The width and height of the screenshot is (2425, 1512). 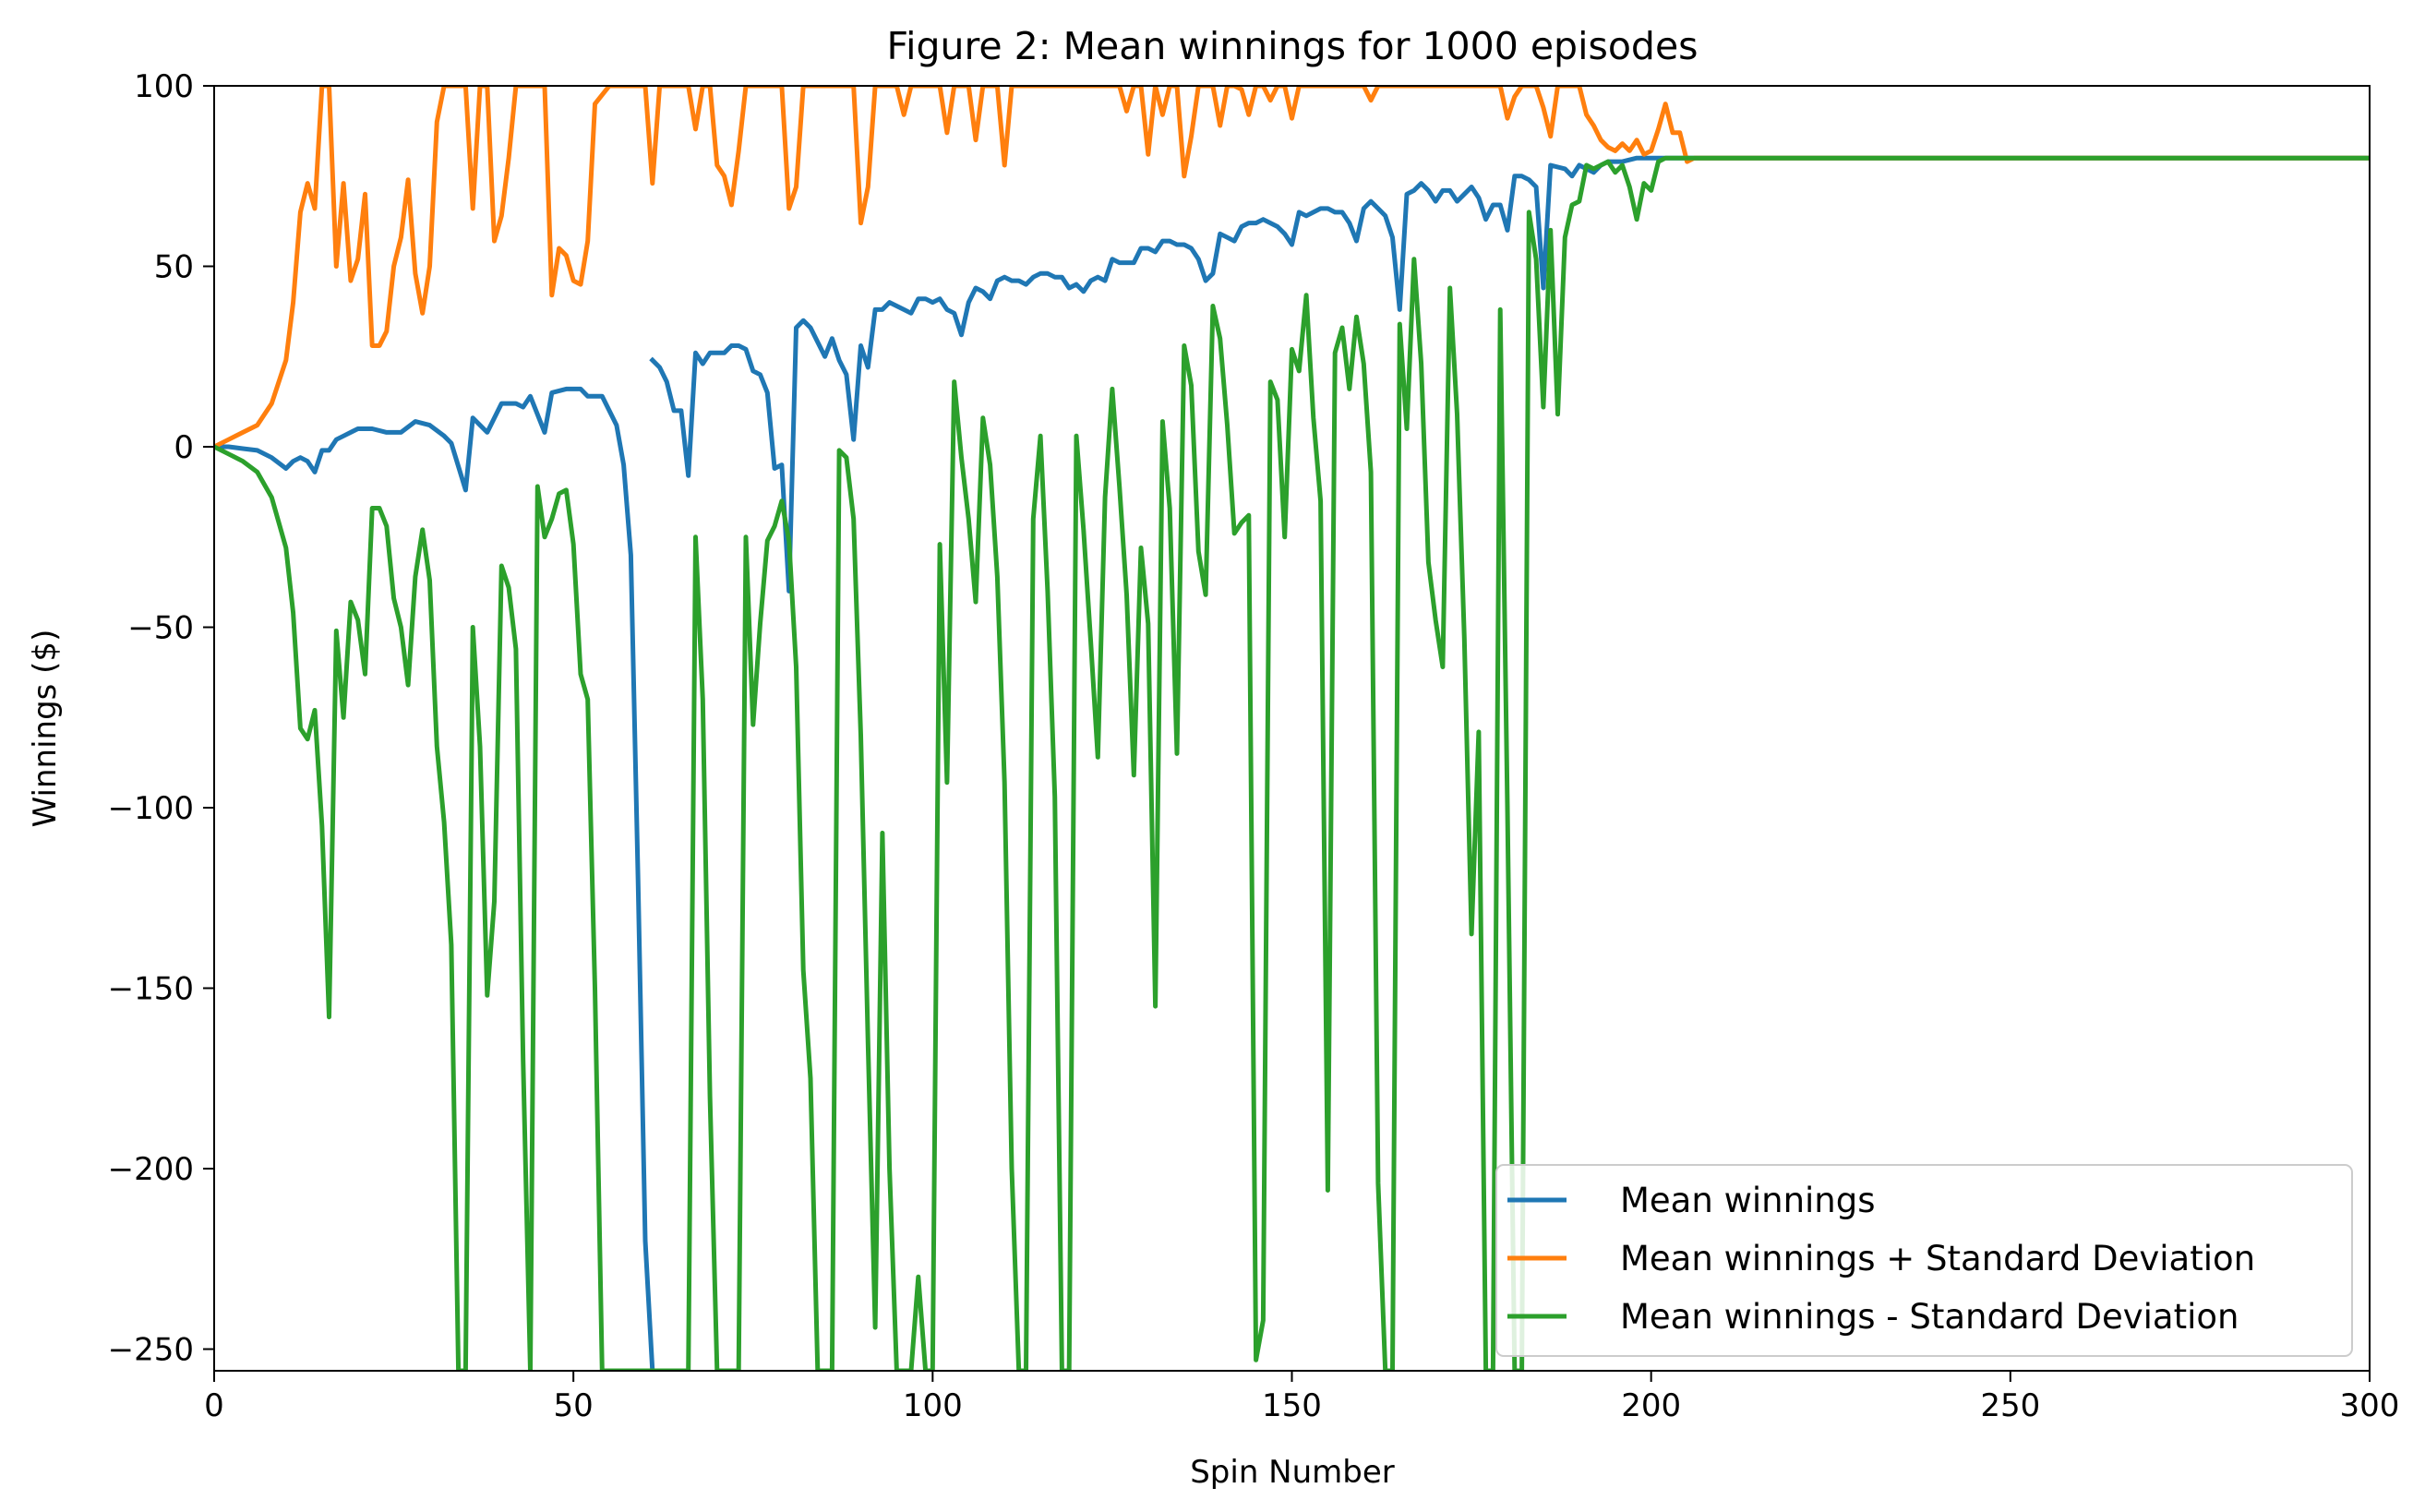 What do you see at coordinates (174, 267) in the screenshot?
I see `y-tick-label: 50` at bounding box center [174, 267].